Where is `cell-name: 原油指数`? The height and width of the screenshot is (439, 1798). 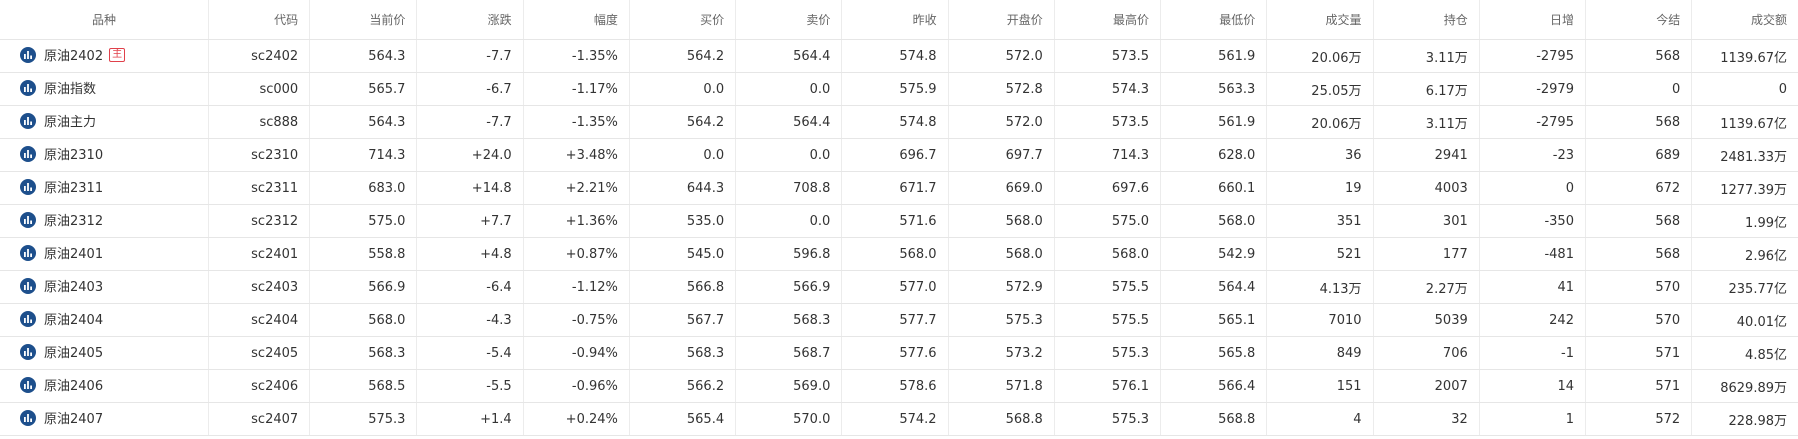
cell-name: 原油指数 is located at coordinates (104, 89).